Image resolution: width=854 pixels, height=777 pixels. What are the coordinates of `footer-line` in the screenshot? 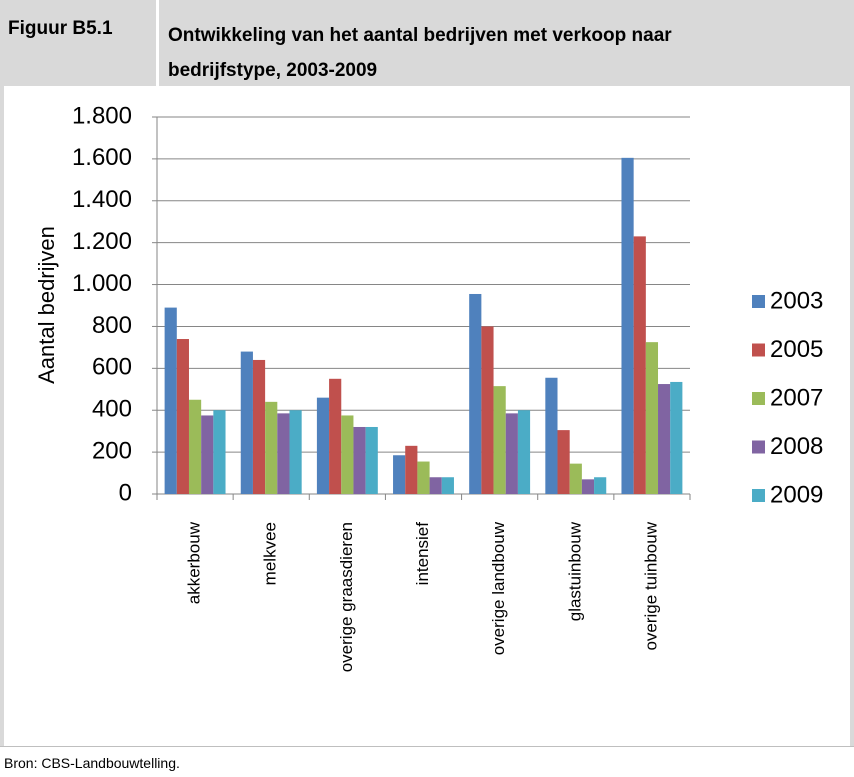 It's located at (427, 746).